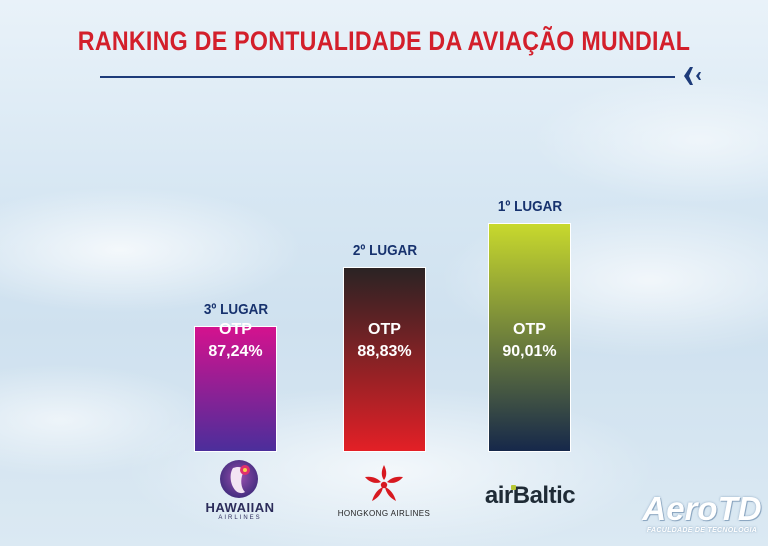 The width and height of the screenshot is (768, 546). I want to click on rank-label-hawaiian: 3º LUGAR, so click(235, 309).